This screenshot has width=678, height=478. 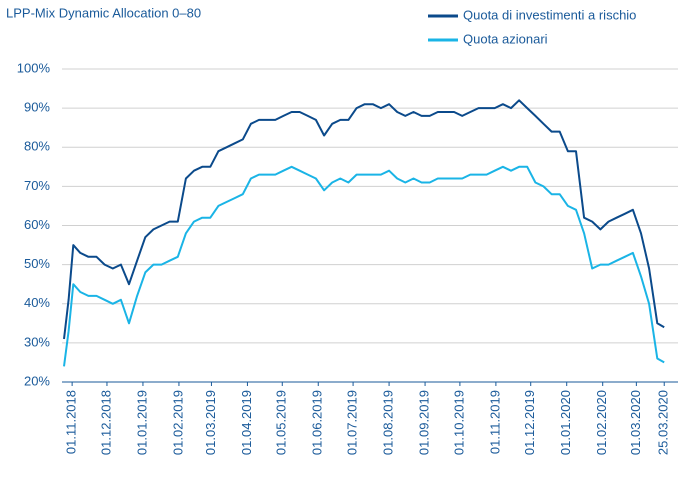 What do you see at coordinates (37, 380) in the screenshot?
I see `y-tick-label: 20%` at bounding box center [37, 380].